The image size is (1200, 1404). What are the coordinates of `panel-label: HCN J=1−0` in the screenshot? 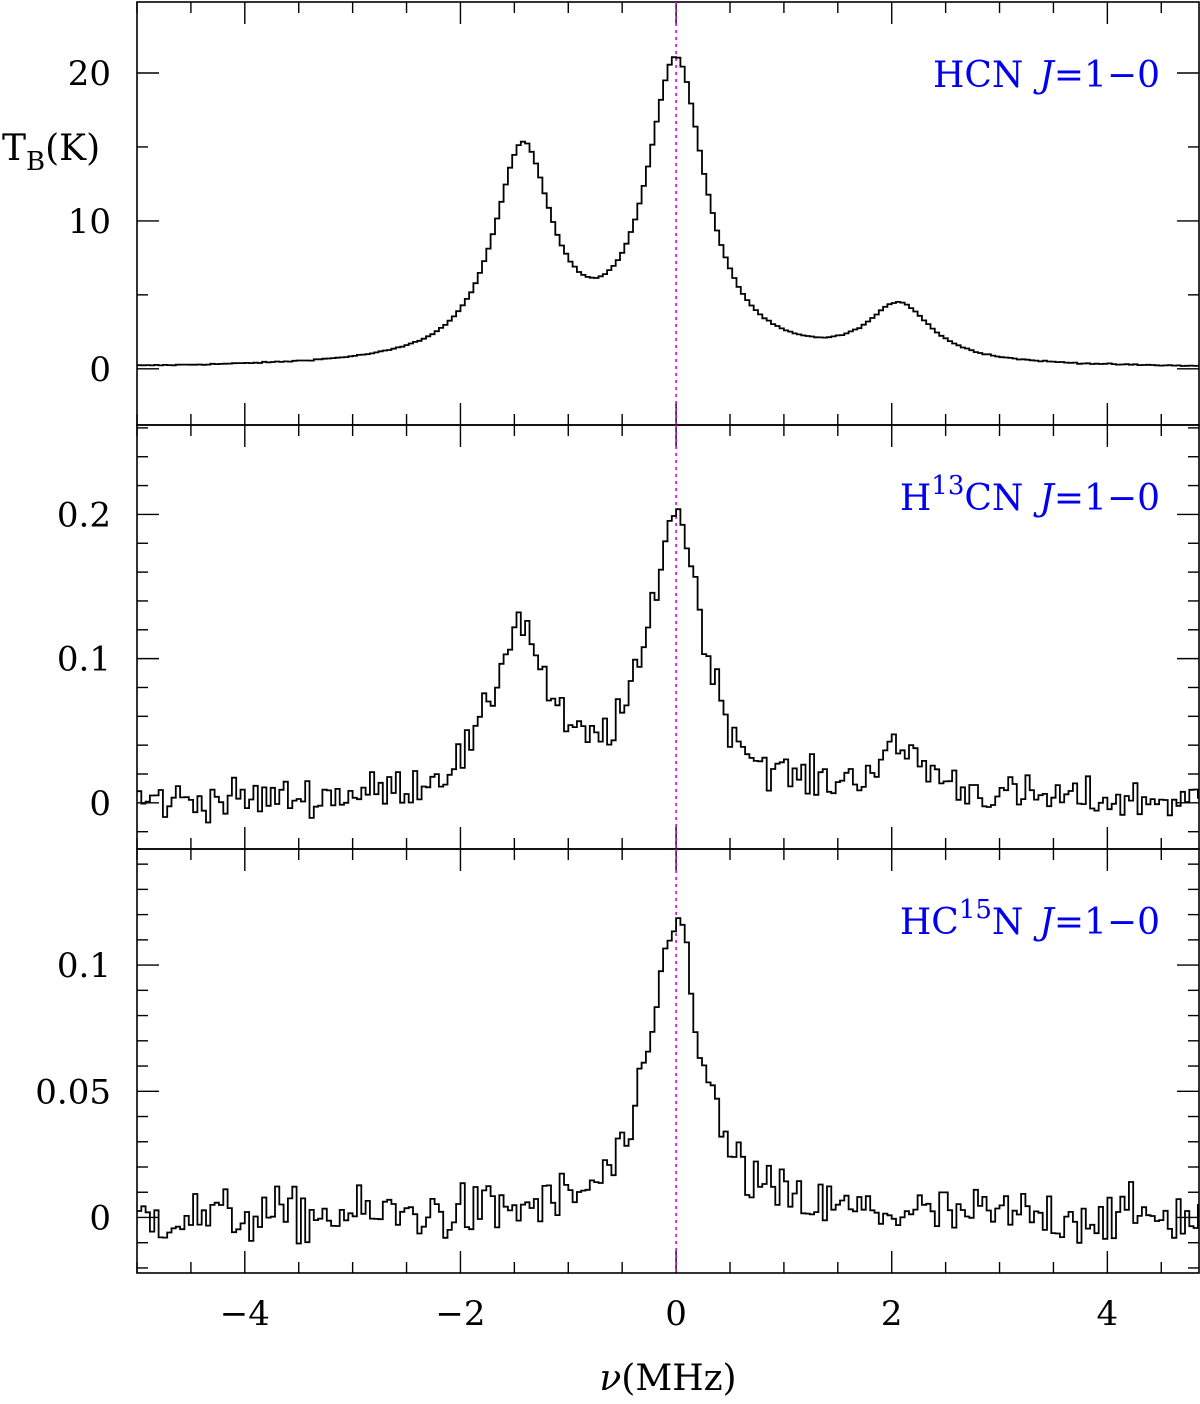 It's located at (1046, 75).